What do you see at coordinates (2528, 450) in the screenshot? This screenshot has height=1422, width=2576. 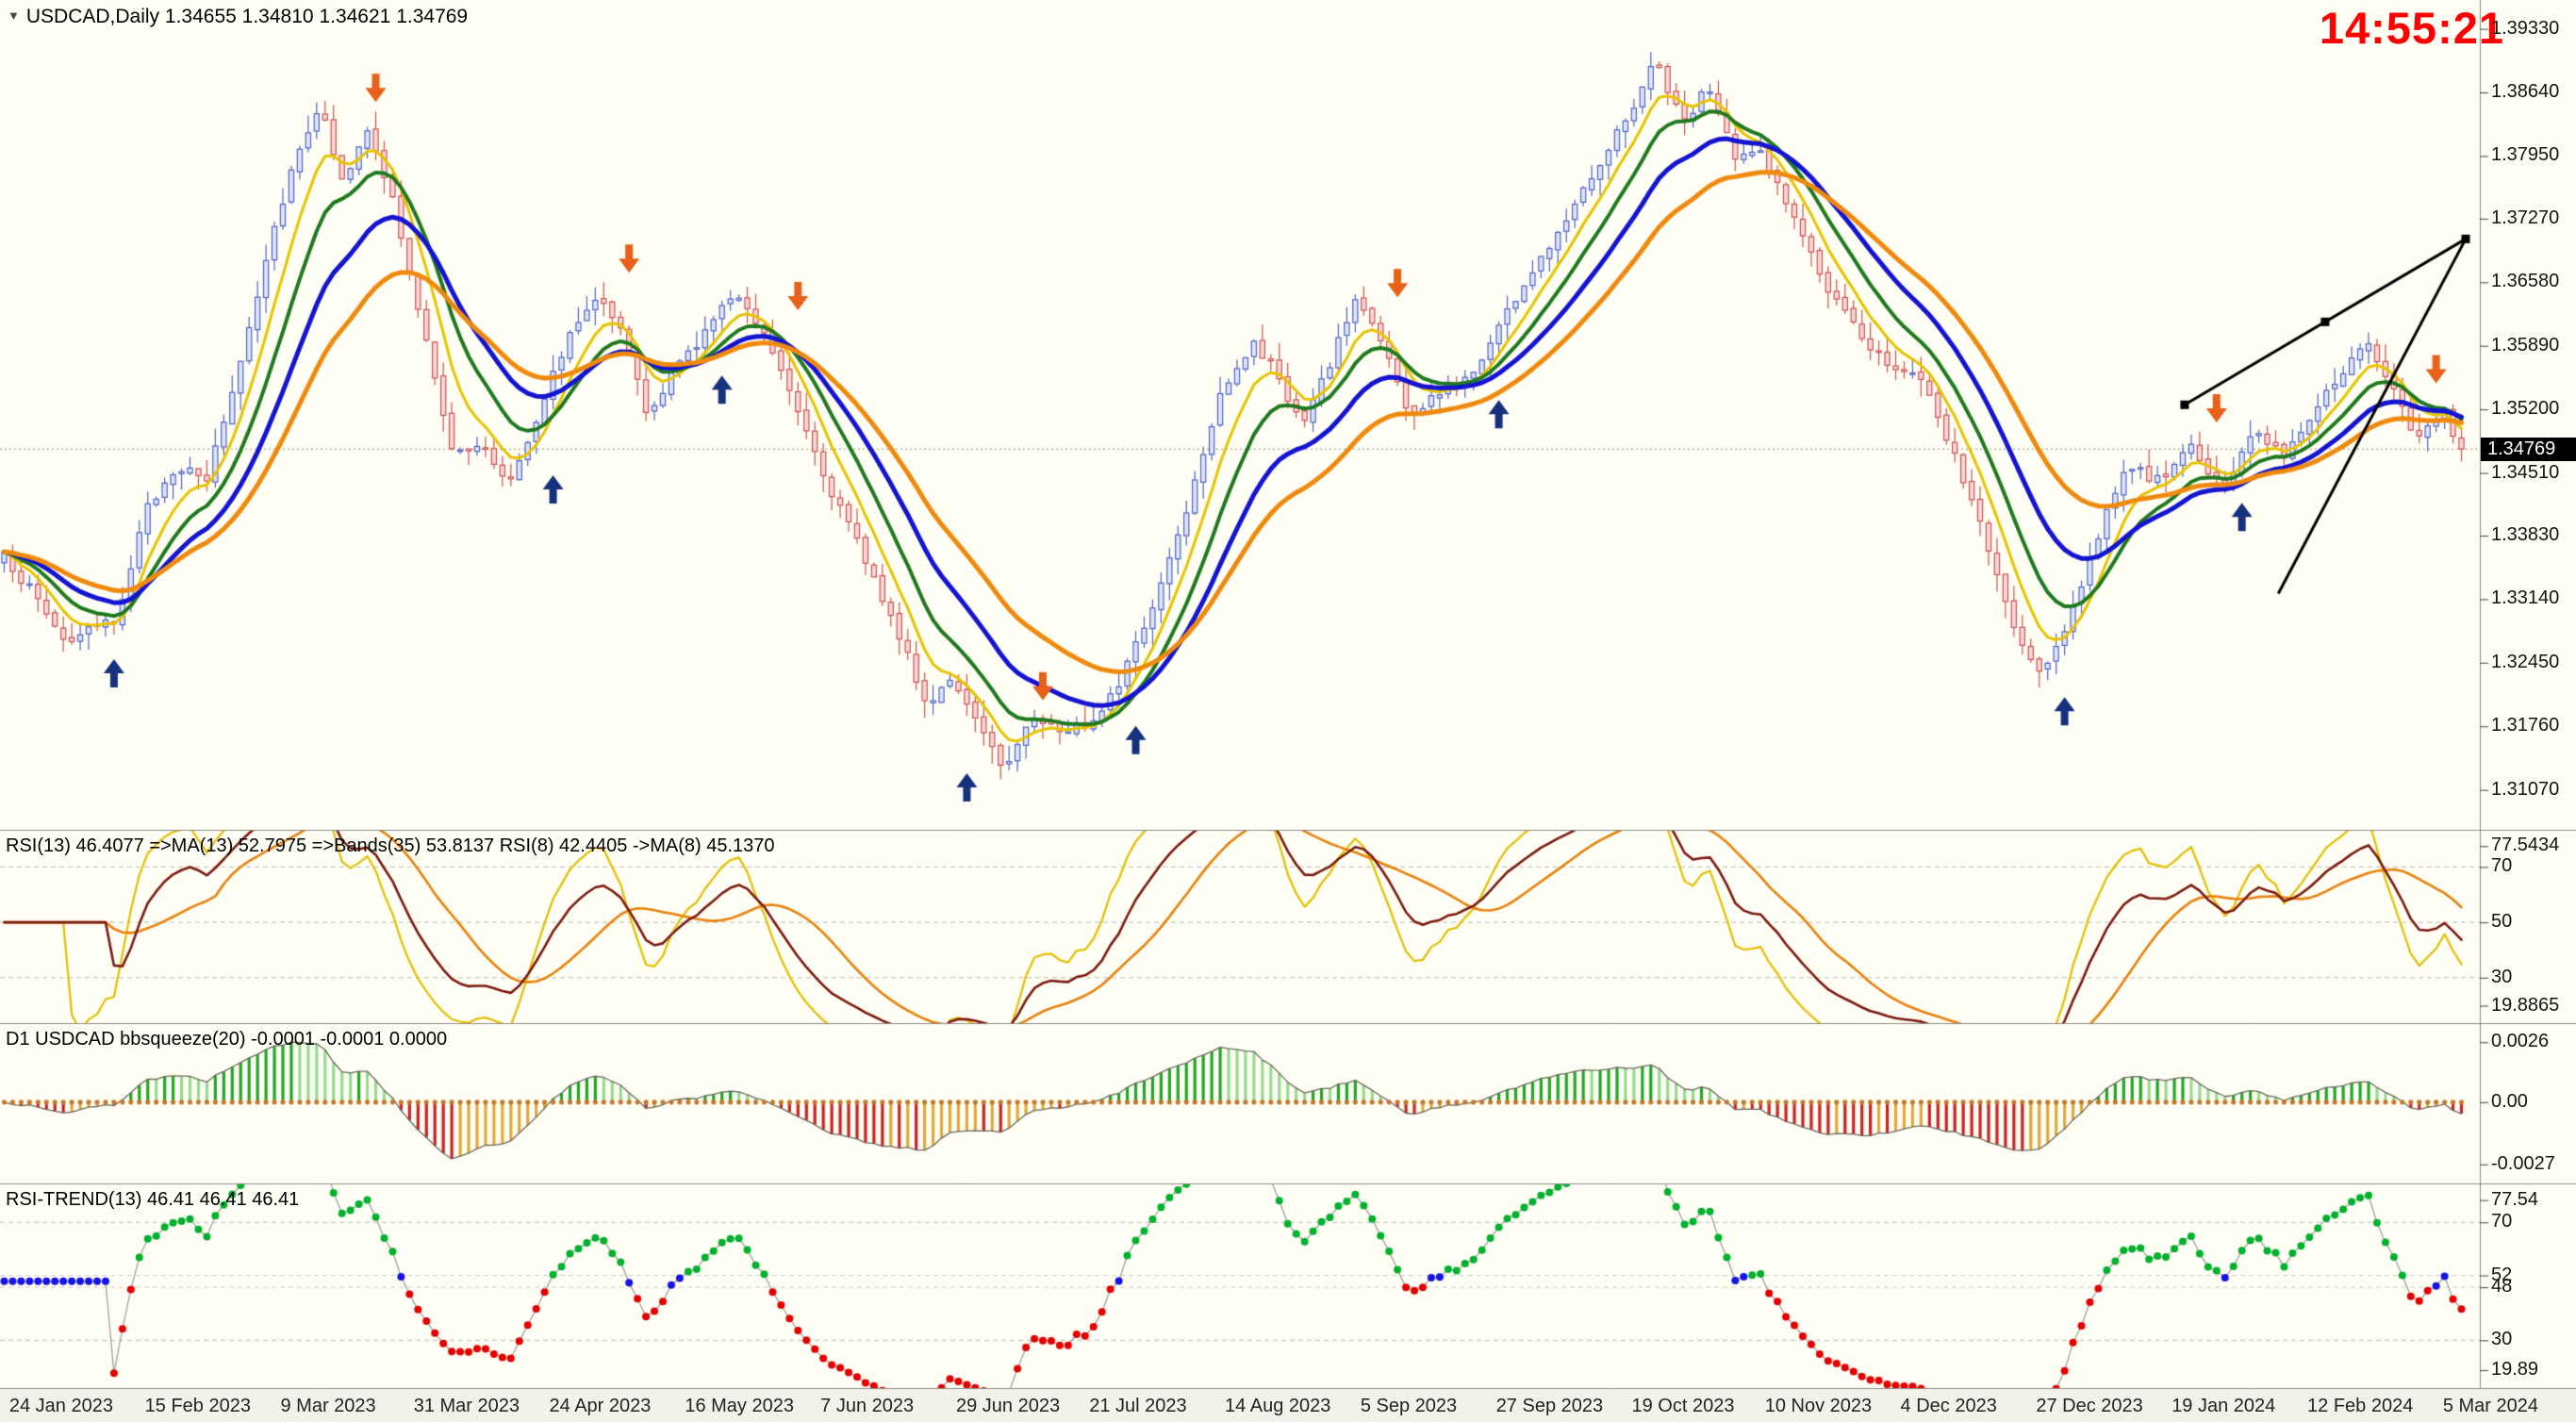 I see `current-price-badge: 1.34769` at bounding box center [2528, 450].